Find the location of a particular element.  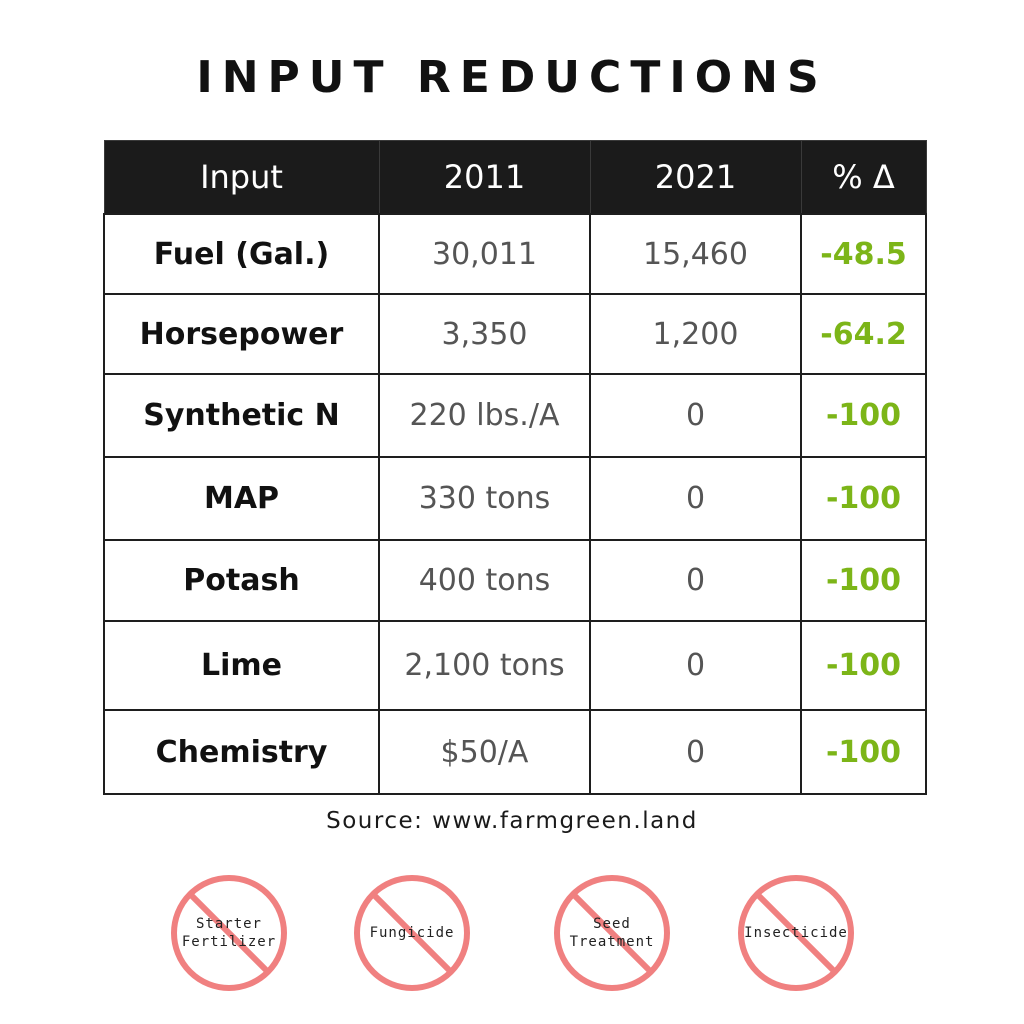

prohibited-badge-starter-fertilizer: Starter Fertilizer is located at coordinates (229, 933).